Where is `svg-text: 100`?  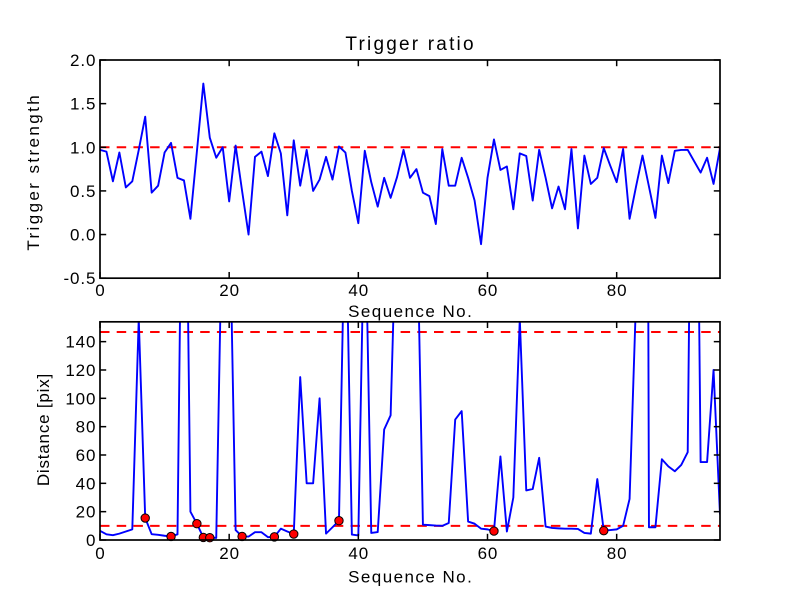 svg-text: 100 is located at coordinates (80, 398).